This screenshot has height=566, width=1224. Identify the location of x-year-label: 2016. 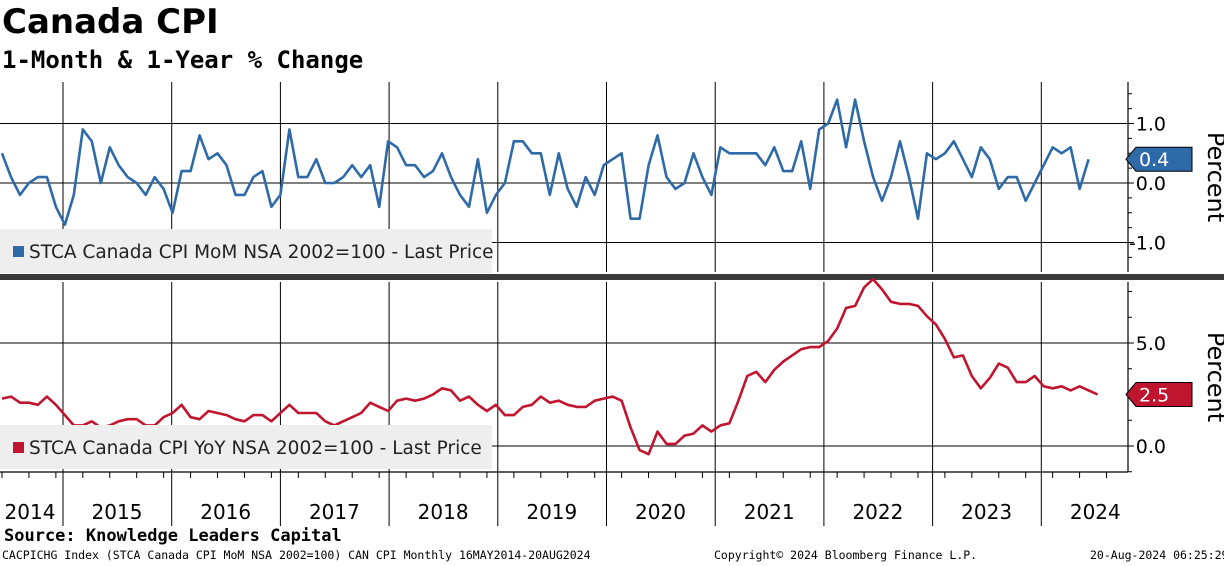
(225, 512).